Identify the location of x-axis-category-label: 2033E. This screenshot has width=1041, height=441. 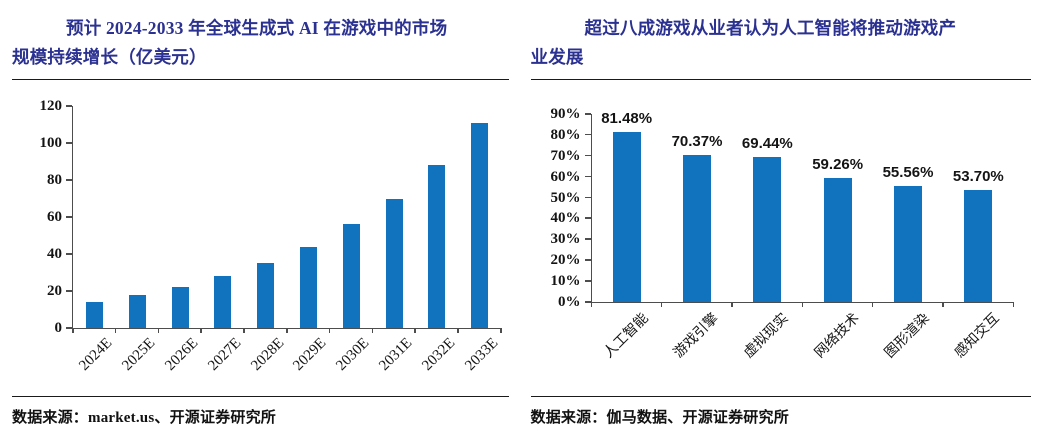
(481, 355).